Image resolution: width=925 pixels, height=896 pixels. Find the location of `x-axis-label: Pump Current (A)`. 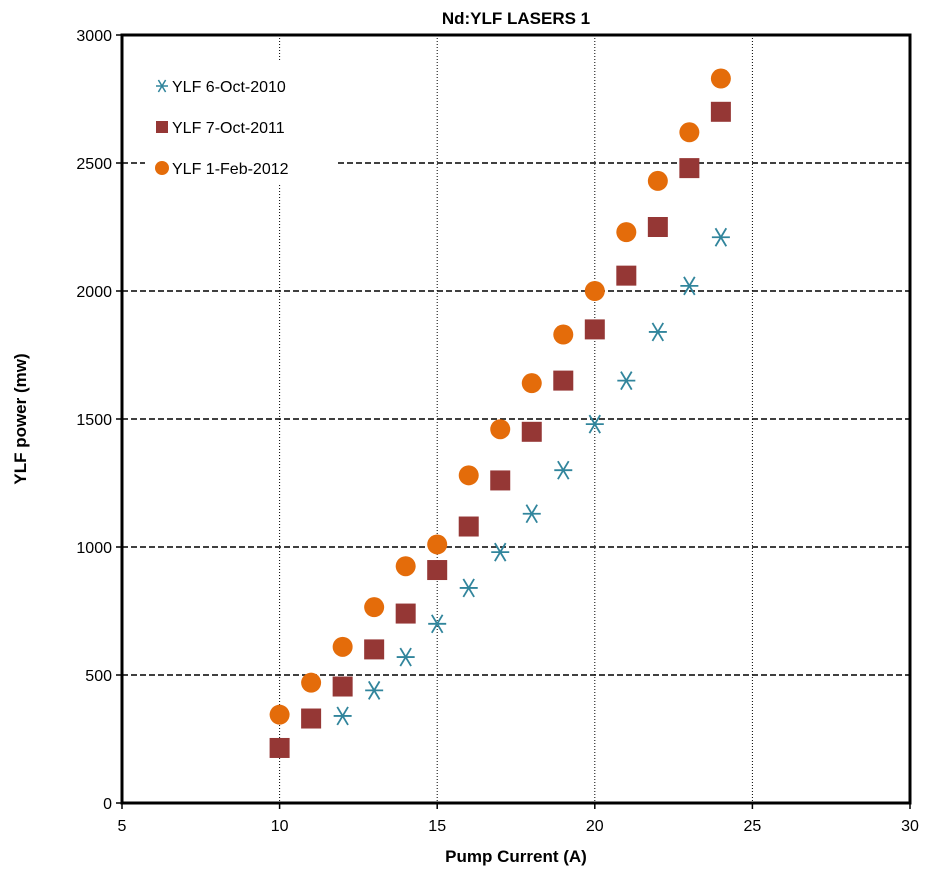

x-axis-label: Pump Current (A) is located at coordinates (516, 856).